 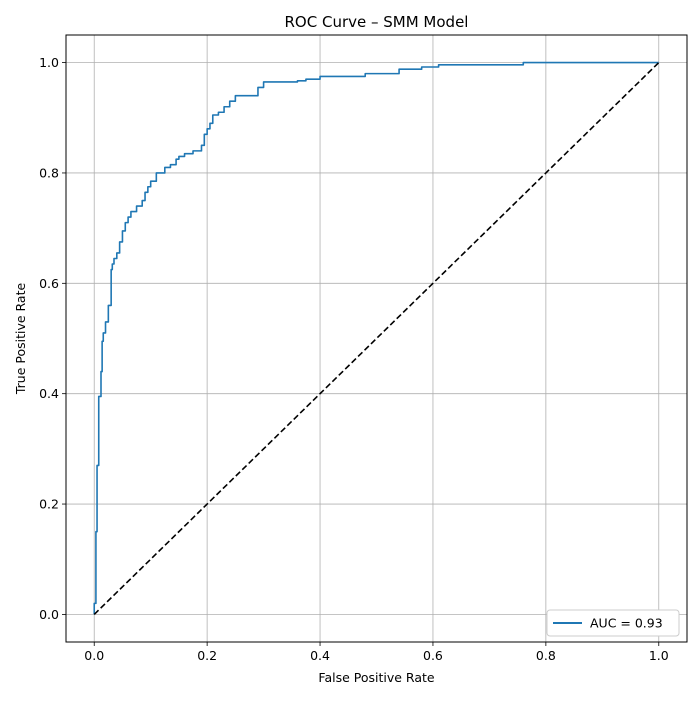 I want to click on y-axis-label: True Positive Rate, so click(x=20, y=339).